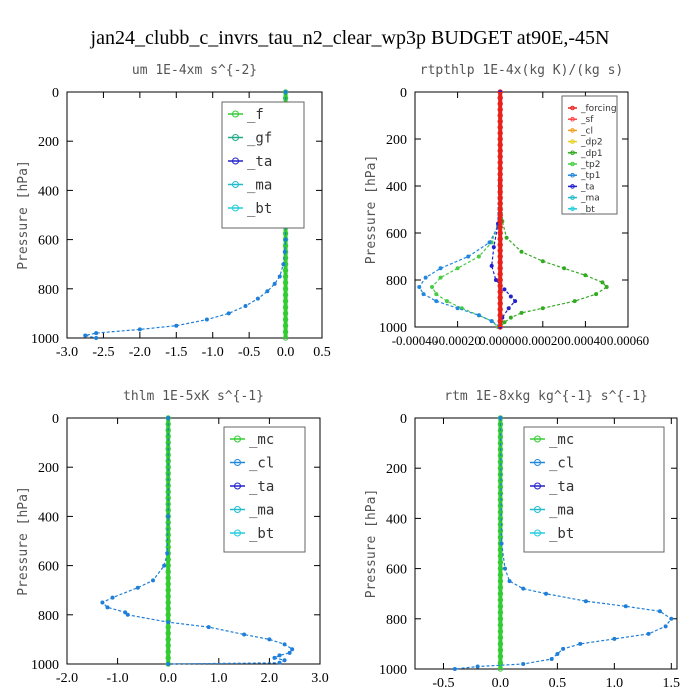 This screenshot has height=700, width=700. I want to click on series-tp1, so click(460, 209).